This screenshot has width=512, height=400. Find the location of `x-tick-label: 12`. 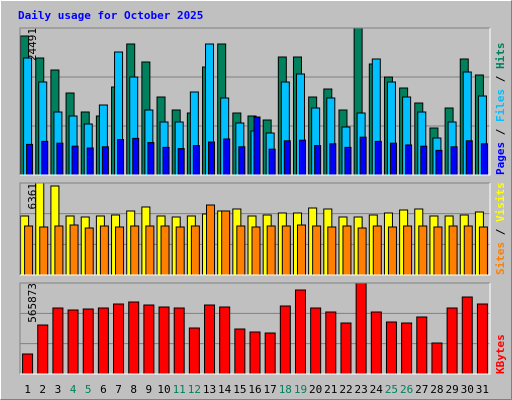

x-tick-label: 12 is located at coordinates (194, 389).